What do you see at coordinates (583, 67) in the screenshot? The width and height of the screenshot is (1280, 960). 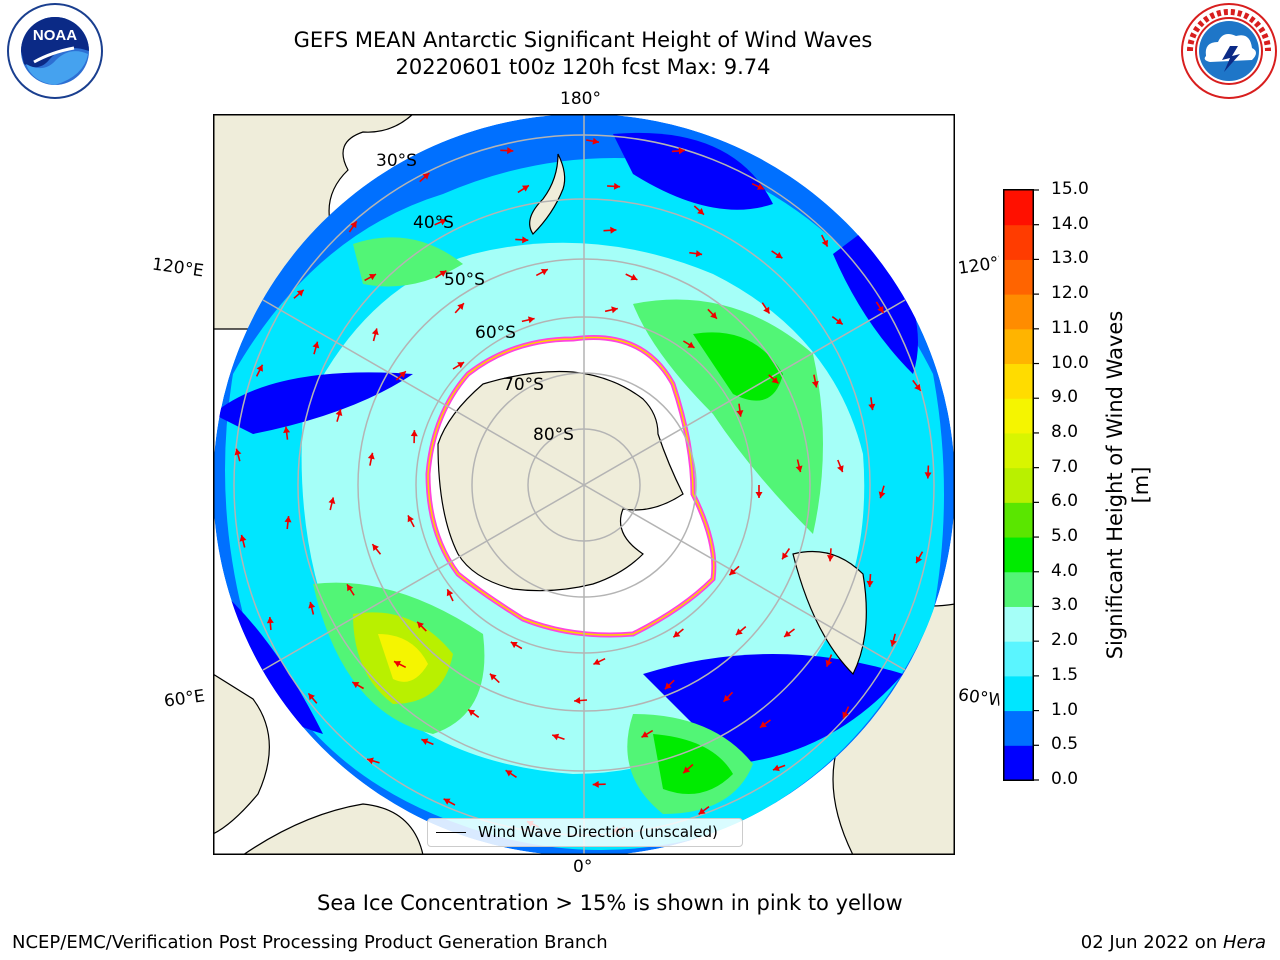 I see `chart-subtitle: 20220601 t00z 120h fcst Max: 9.74` at bounding box center [583, 67].